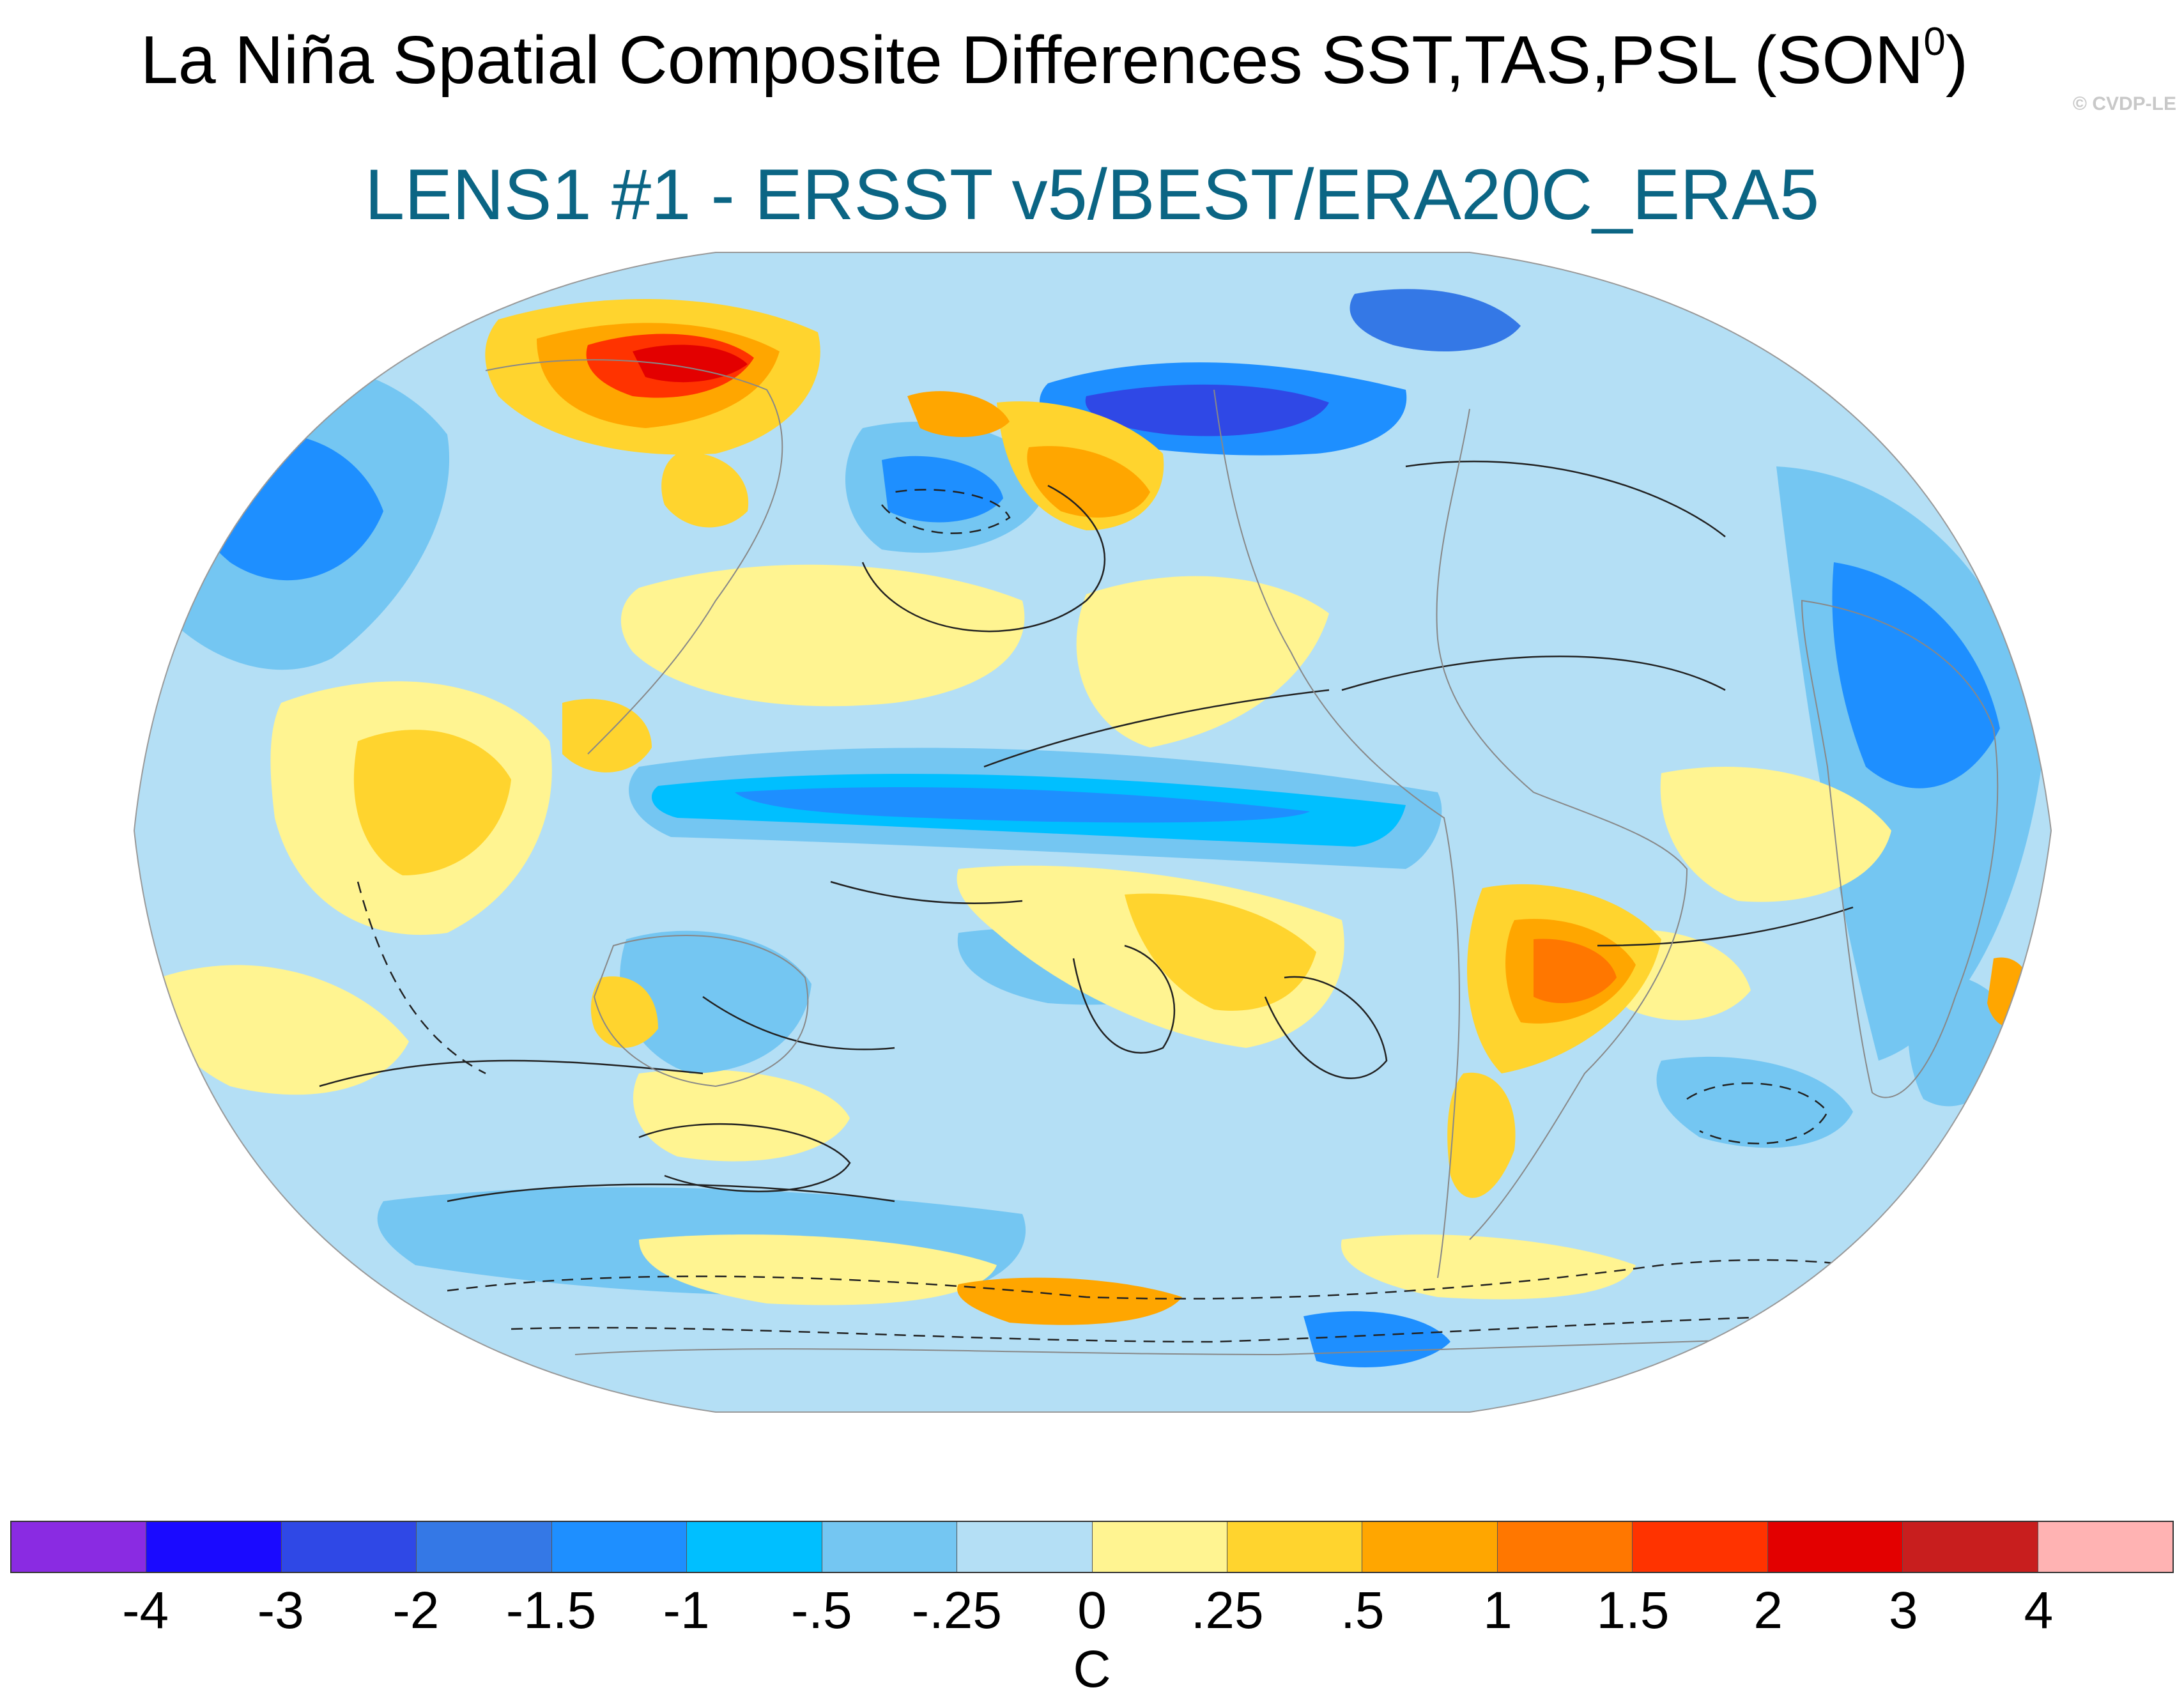 The height and width of the screenshot is (1706, 2184). I want to click on colorbar-tick-label: 4, so click(2039, 1610).